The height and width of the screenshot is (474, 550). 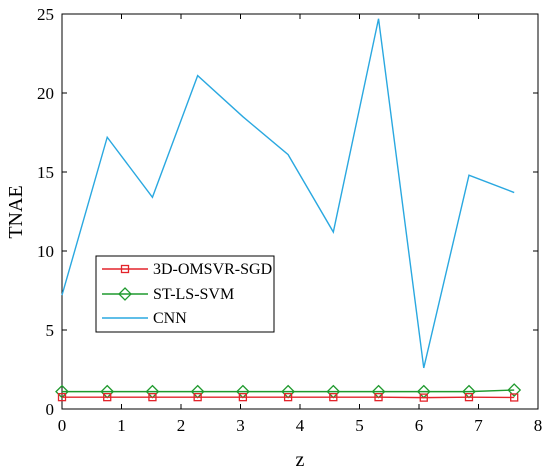 What do you see at coordinates (419, 425) in the screenshot?
I see `x-tick-label: 6` at bounding box center [419, 425].